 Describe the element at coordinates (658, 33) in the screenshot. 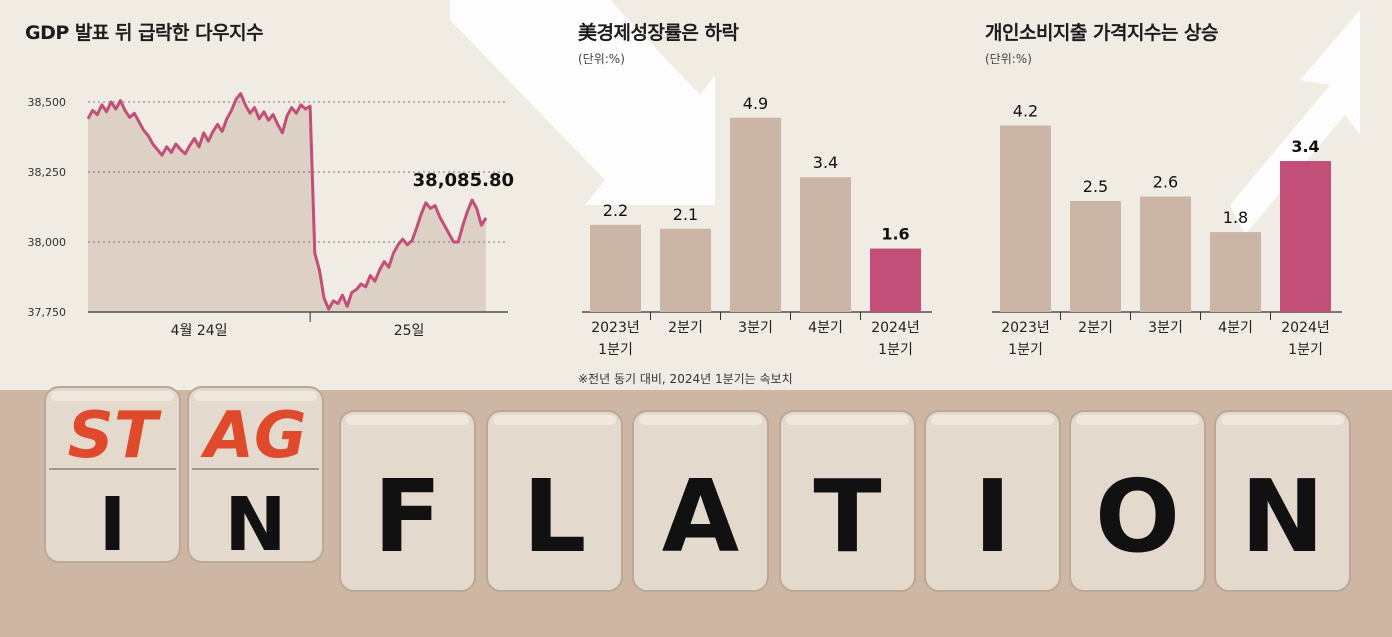

I see `gdp-chart-title: 美경제성장률은 하락` at that location.